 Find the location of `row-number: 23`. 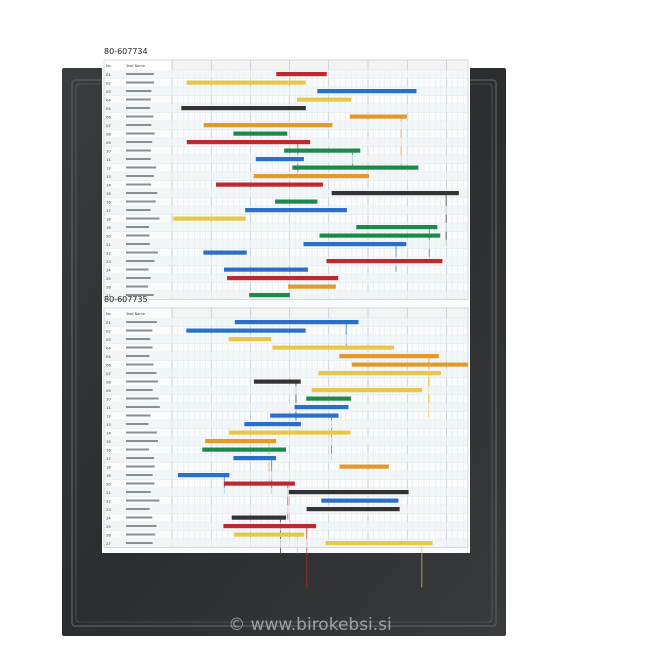

row-number: 23 is located at coordinates (108, 509).